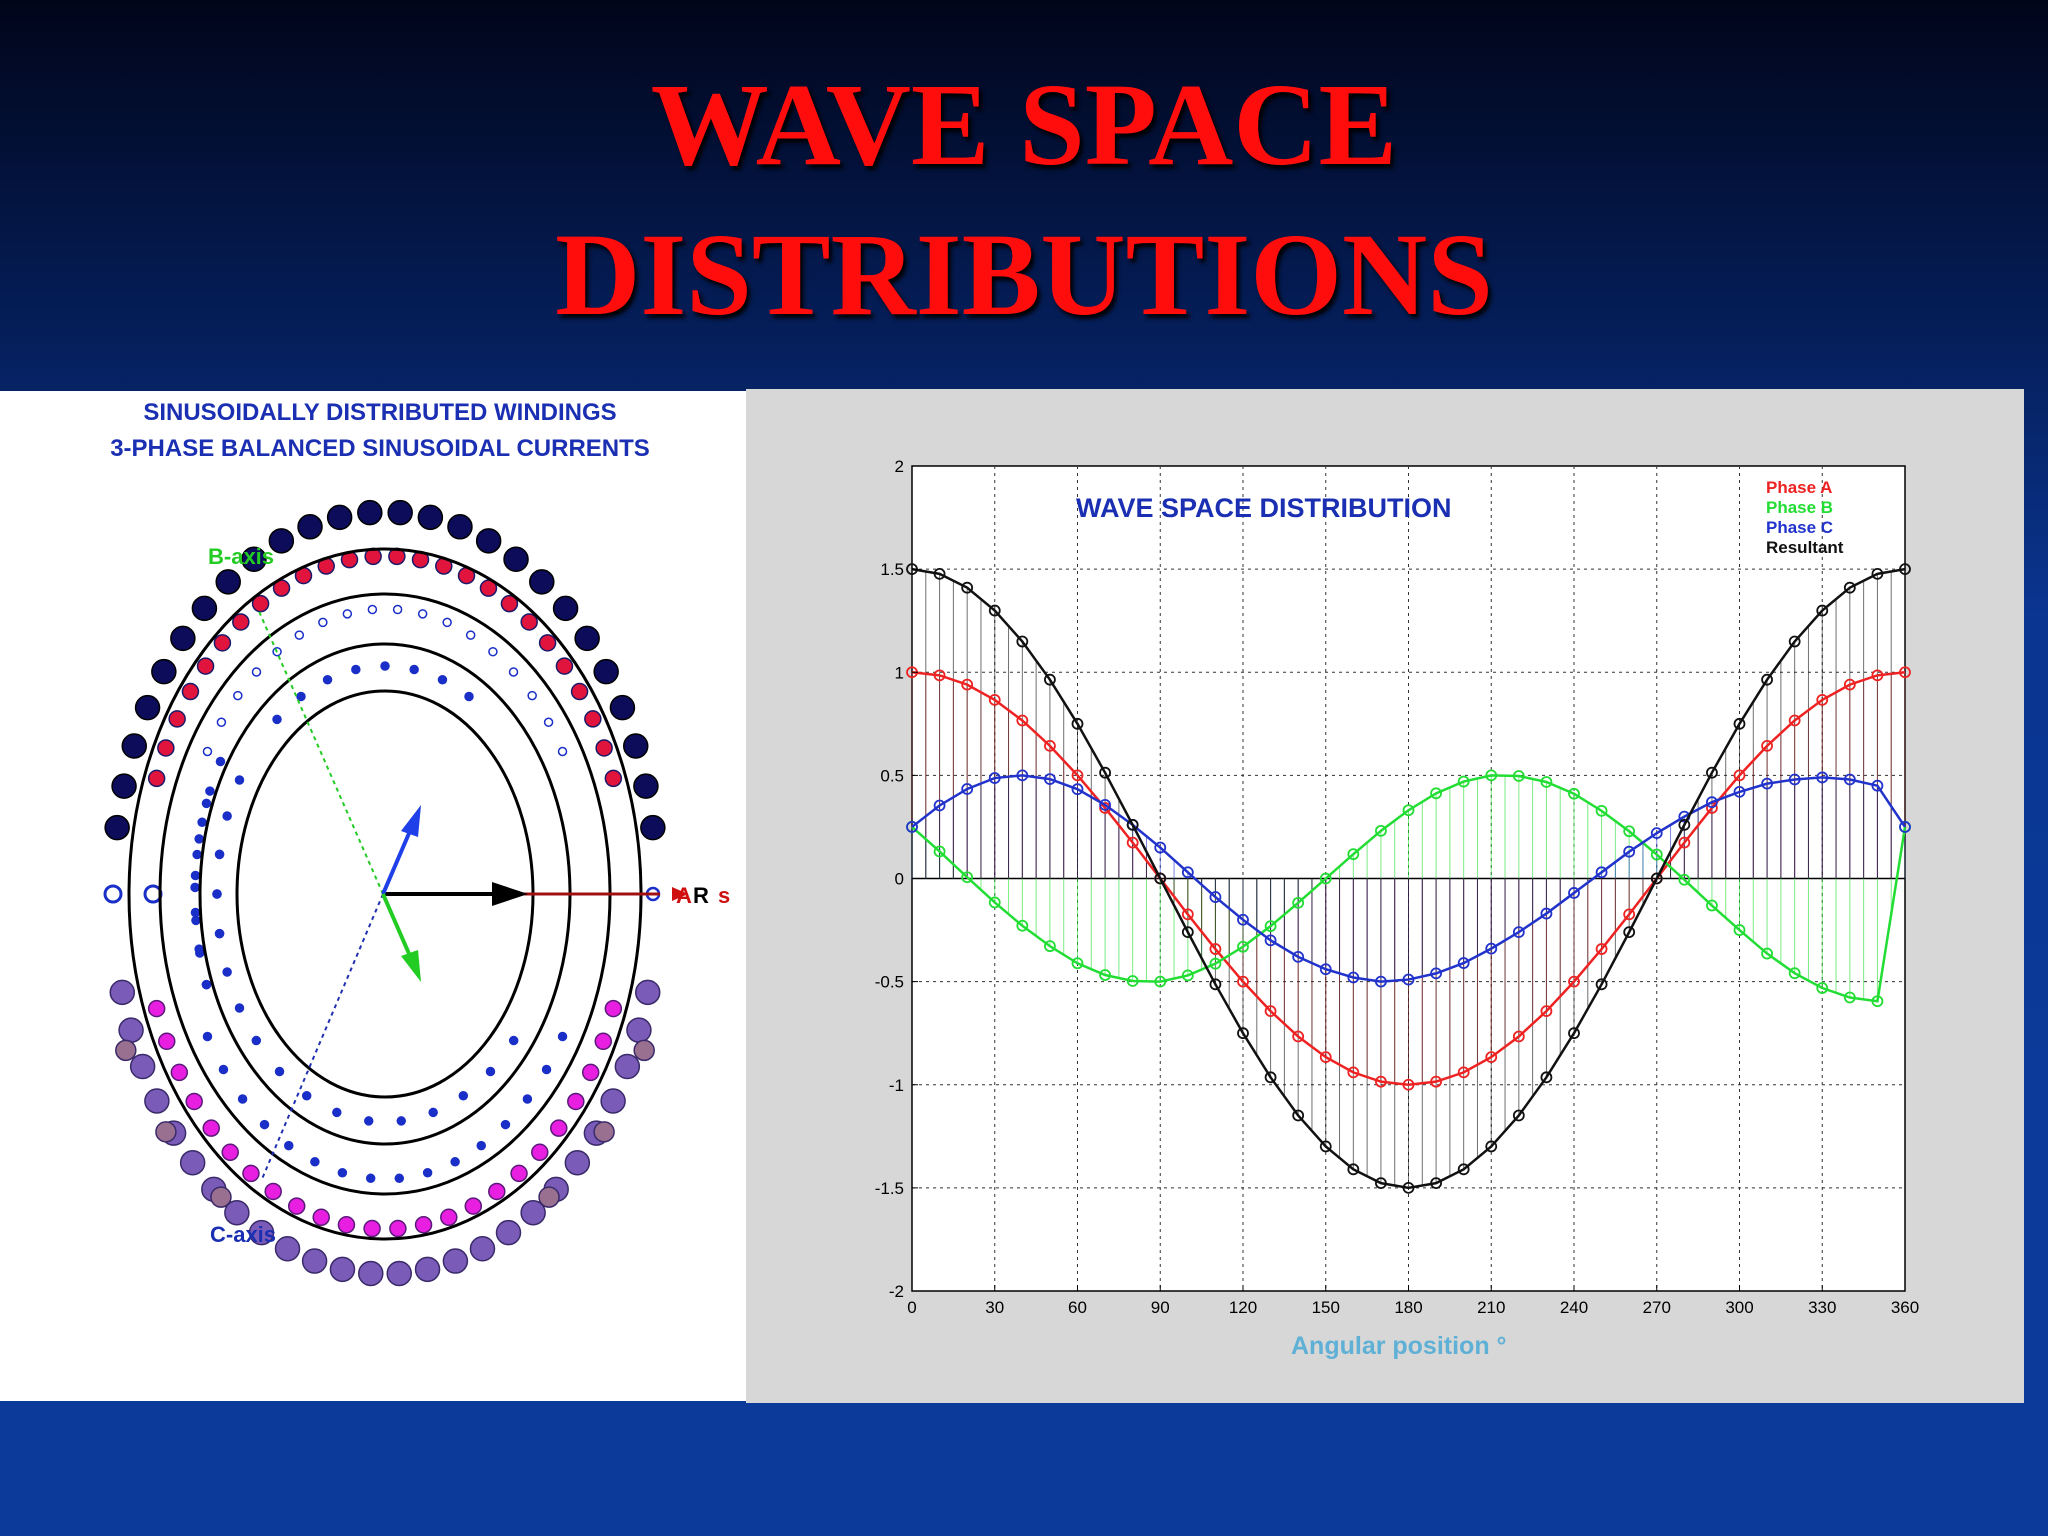 The height and width of the screenshot is (1536, 2048). What do you see at coordinates (684, 895) in the screenshot?
I see `a-axis-label: A` at bounding box center [684, 895].